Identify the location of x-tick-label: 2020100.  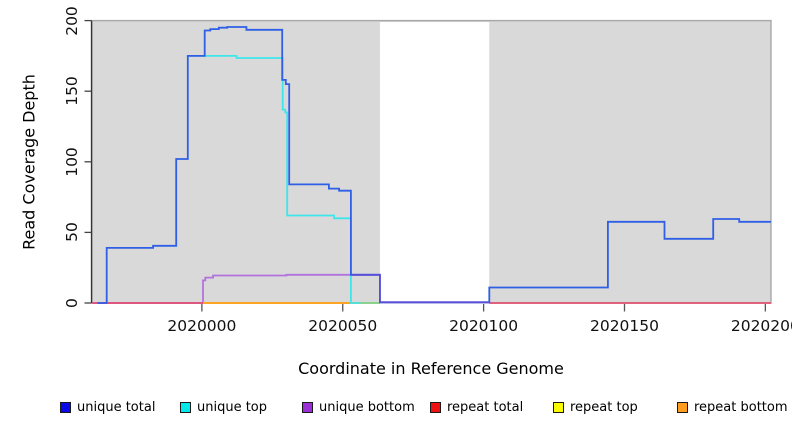
(484, 326).